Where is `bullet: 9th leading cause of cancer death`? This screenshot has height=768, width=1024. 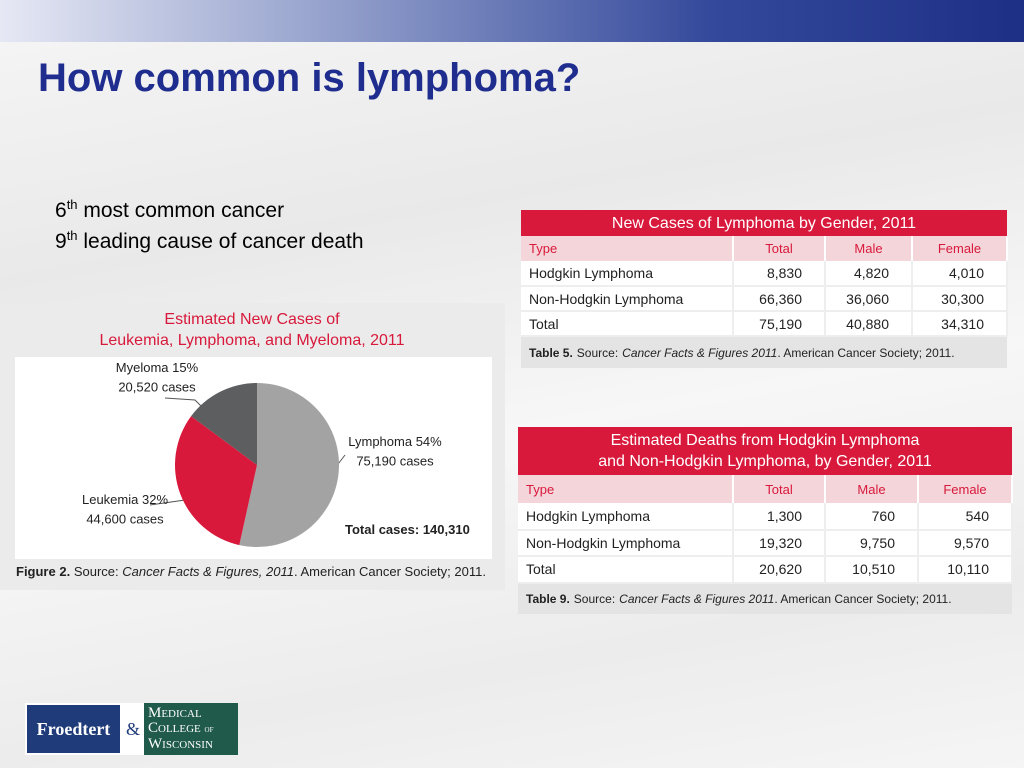 bullet: 9th leading cause of cancer death is located at coordinates (209, 241).